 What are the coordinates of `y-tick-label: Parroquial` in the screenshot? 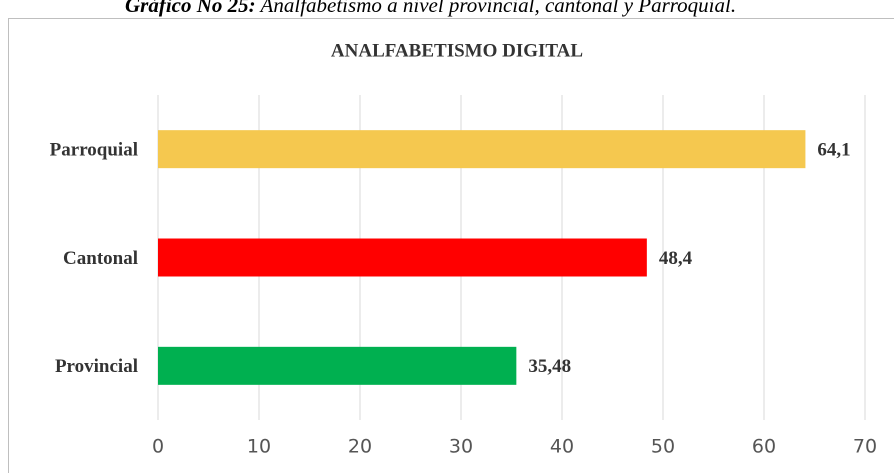 It's located at (94, 150).